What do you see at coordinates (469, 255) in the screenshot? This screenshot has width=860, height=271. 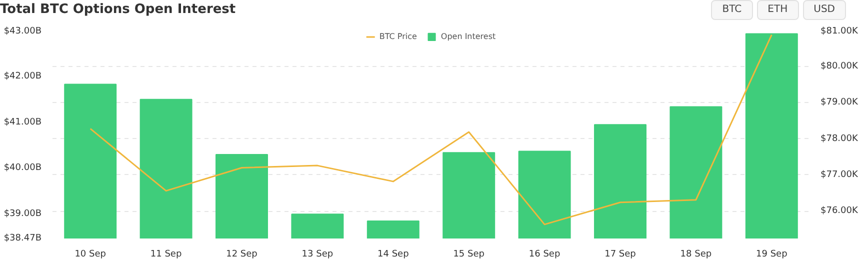 I see `x-tick-label: 15 Sep` at bounding box center [469, 255].